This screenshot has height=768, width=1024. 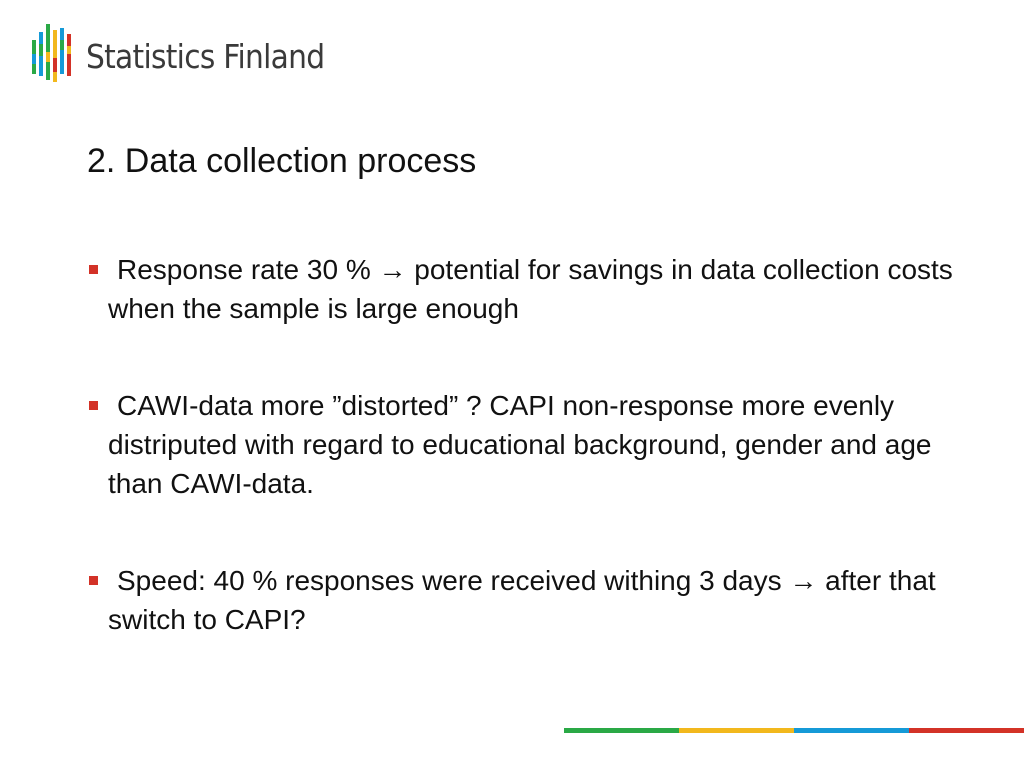 I want to click on statistics-finland-logo: Statistics Finland, so click(x=190, y=56).